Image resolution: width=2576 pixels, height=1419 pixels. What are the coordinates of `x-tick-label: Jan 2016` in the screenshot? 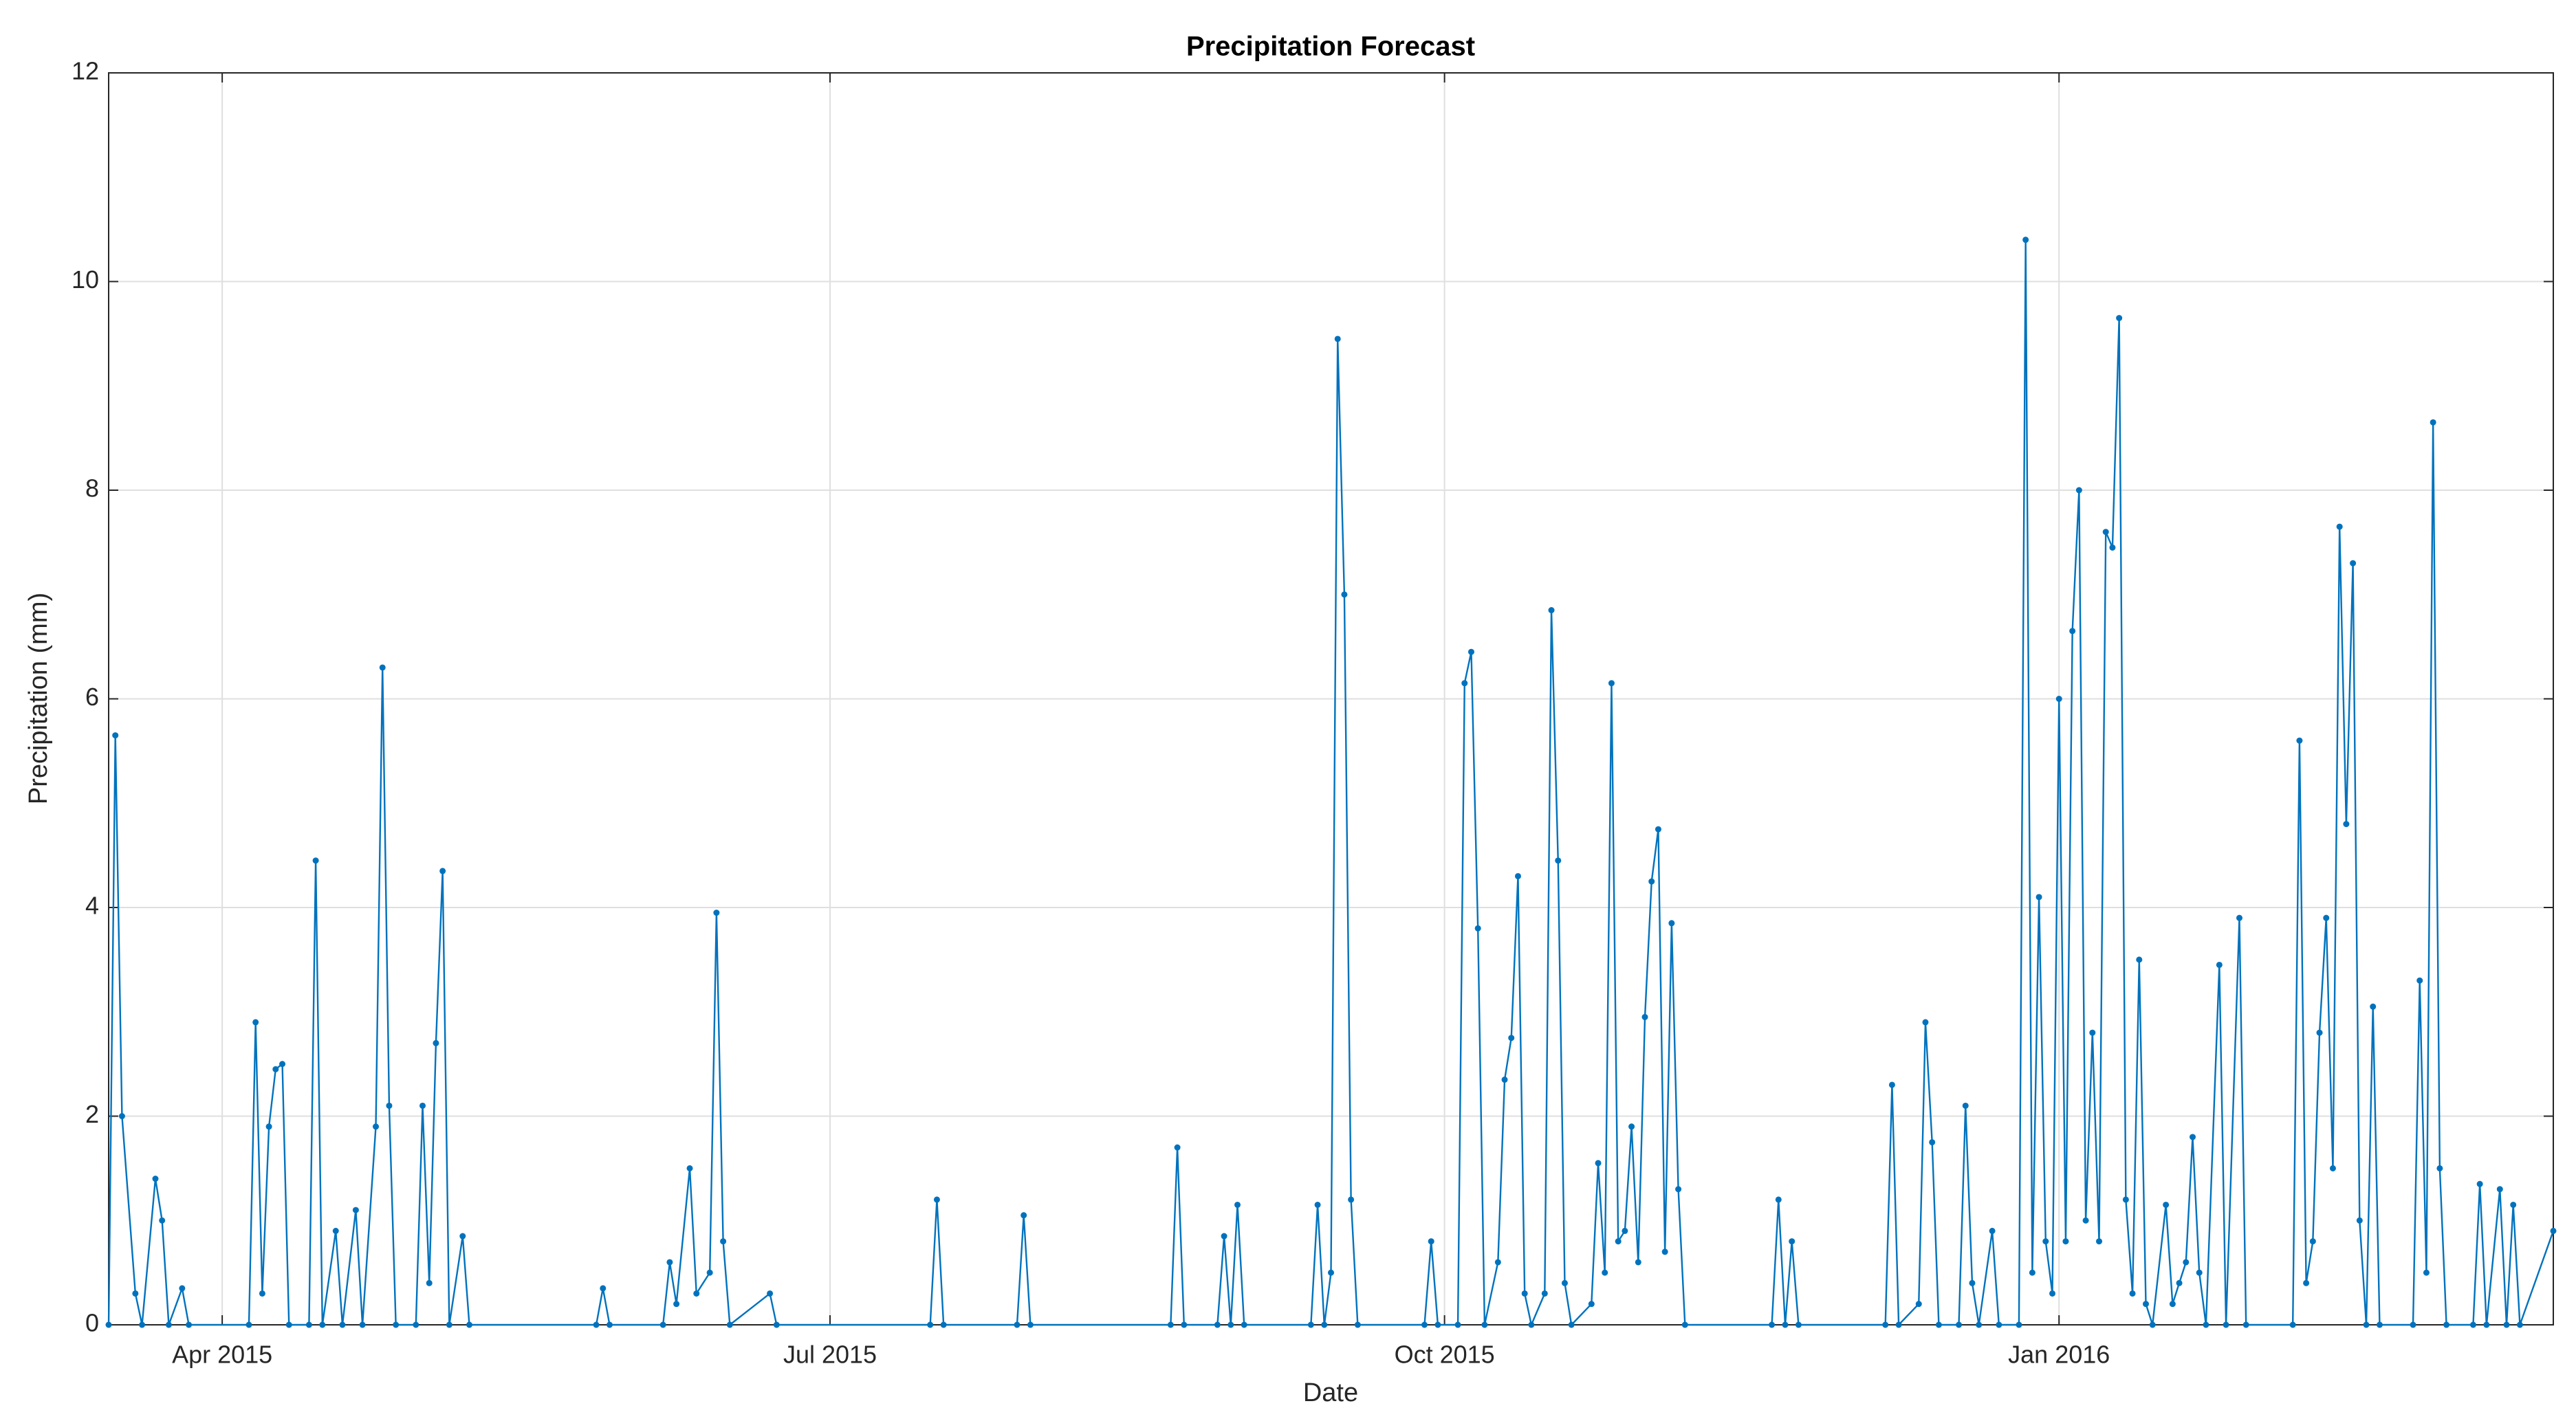 It's located at (2059, 1355).